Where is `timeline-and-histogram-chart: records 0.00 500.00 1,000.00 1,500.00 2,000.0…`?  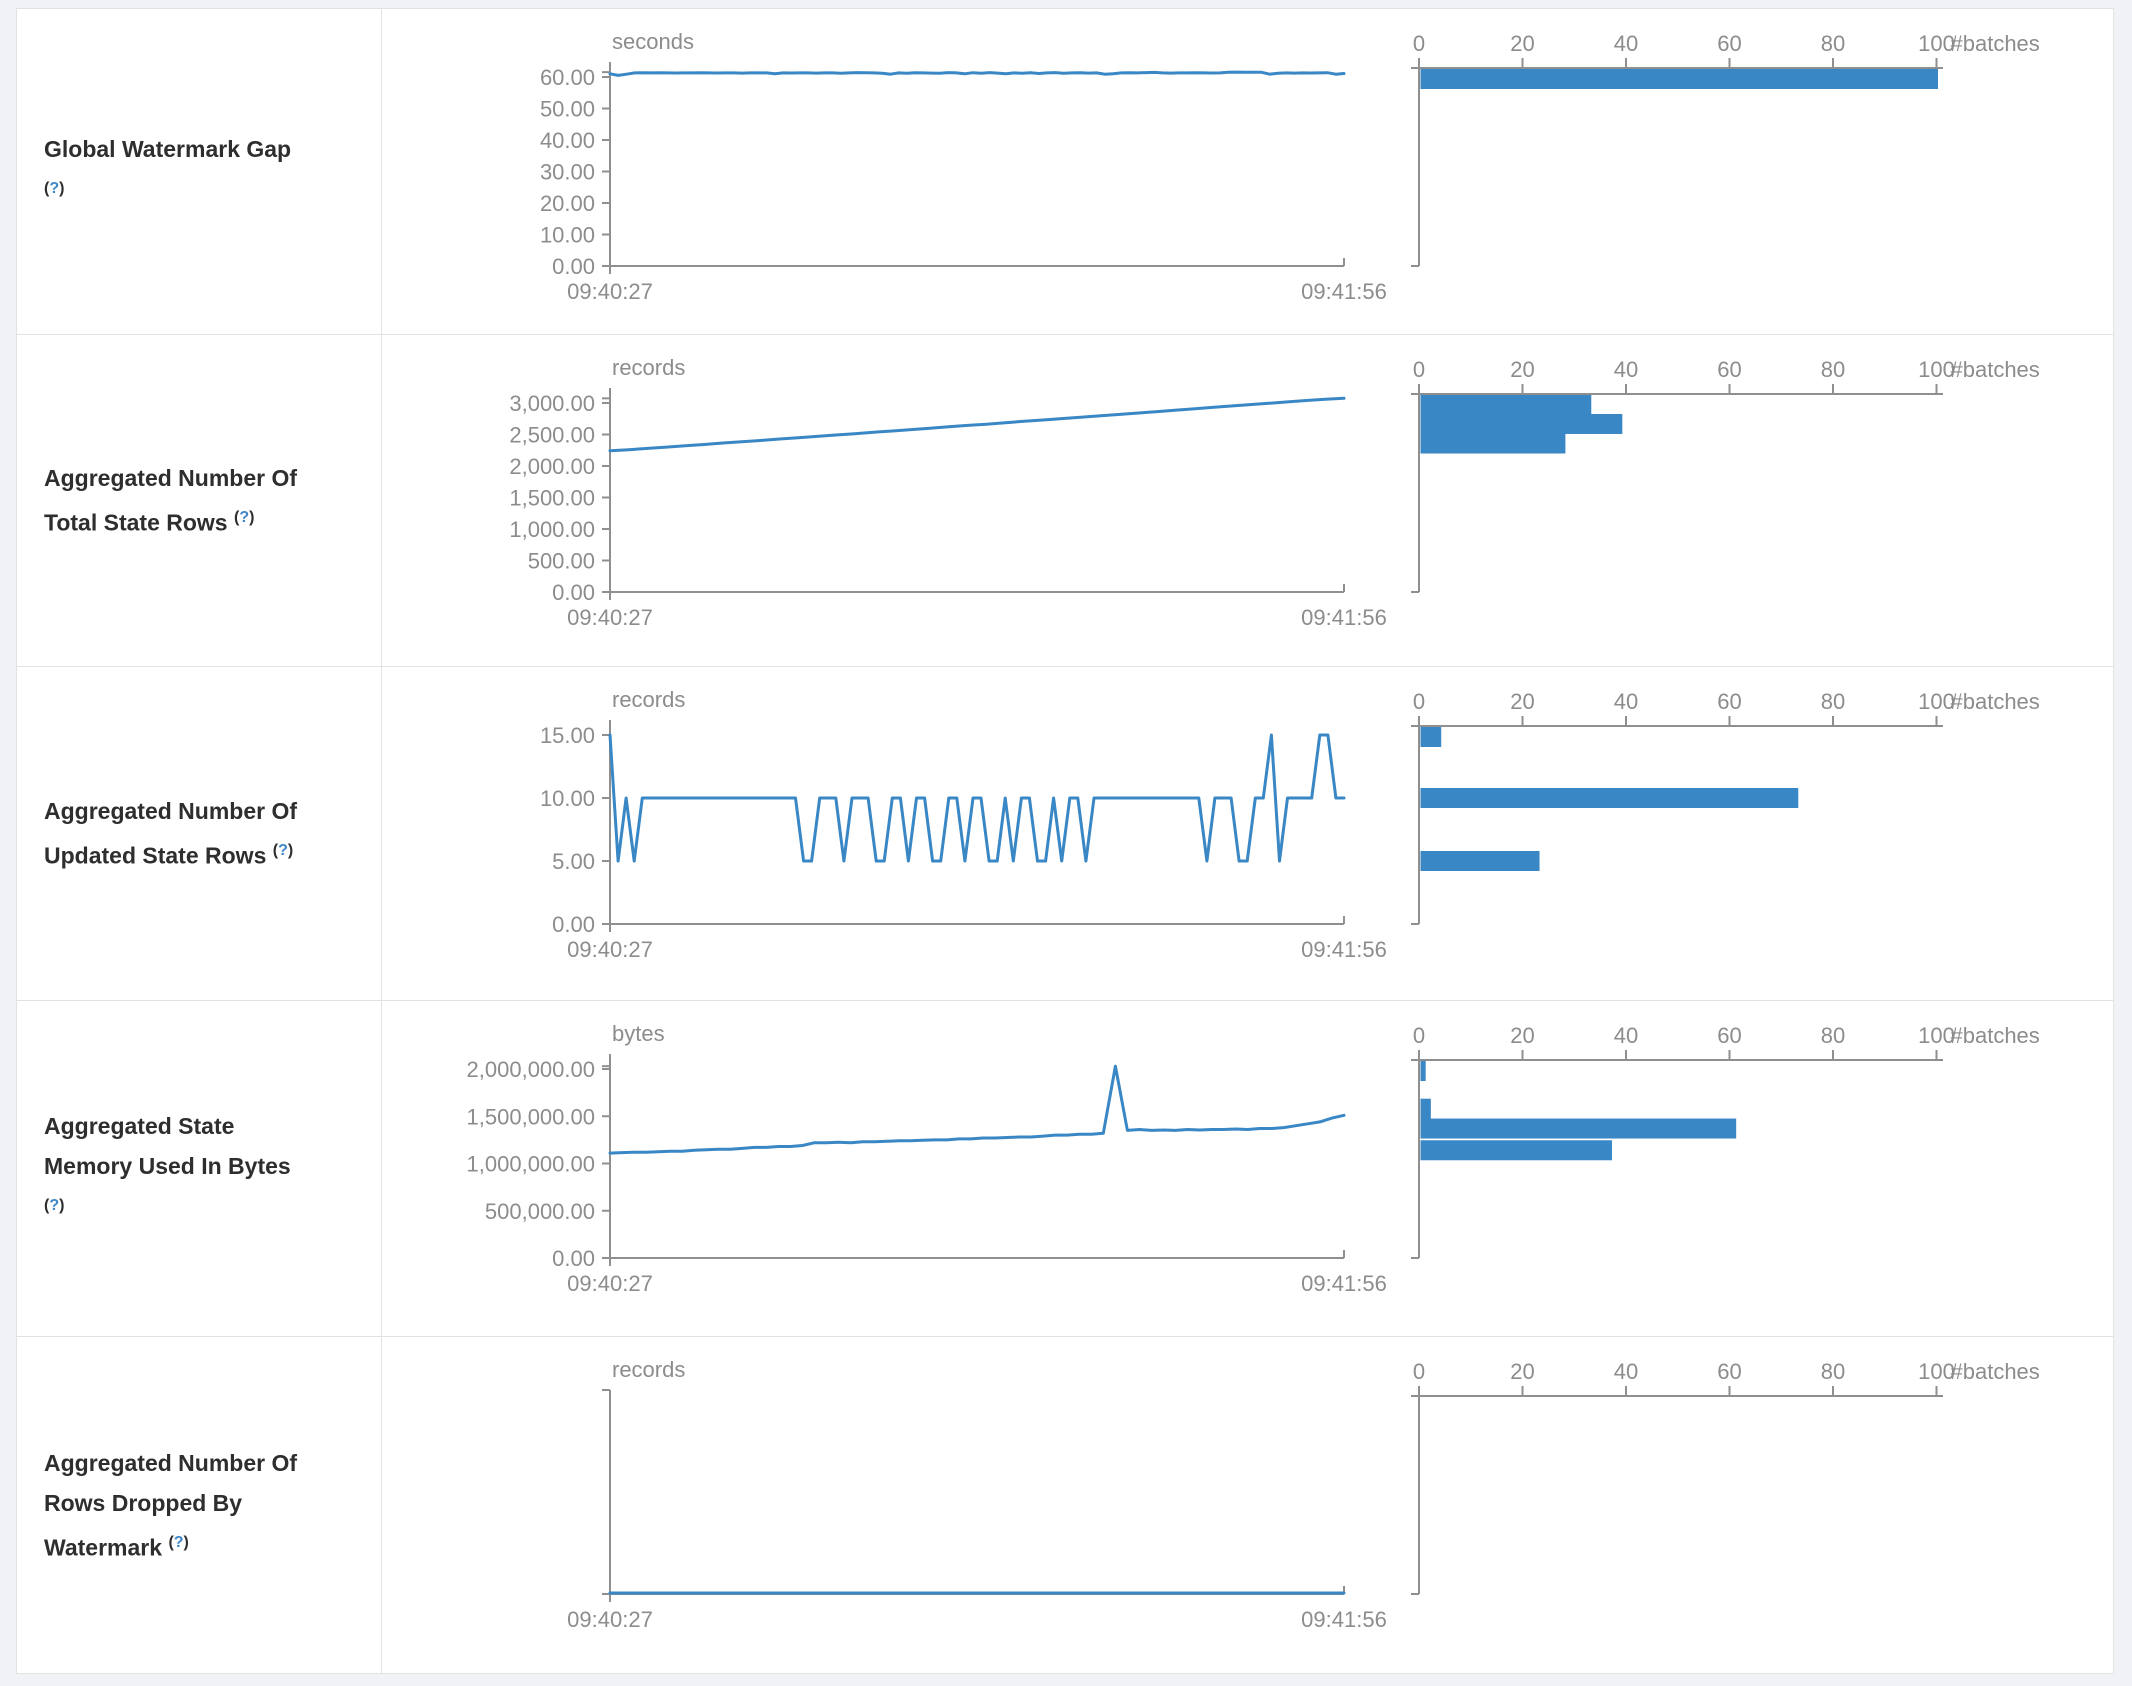 timeline-and-histogram-chart: records 0.00 500.00 1,000.00 1,500.00 2,000.0… is located at coordinates (1274, 492).